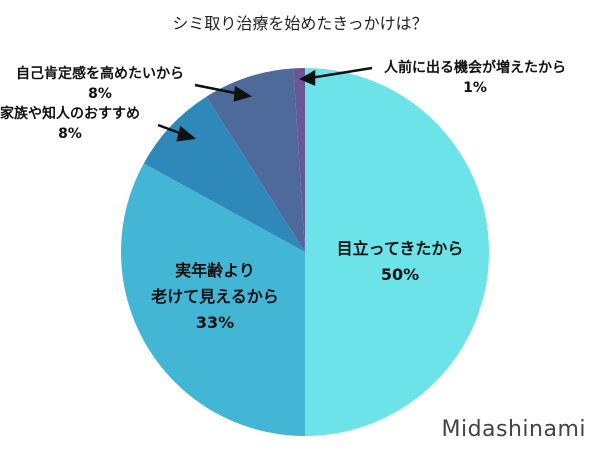 Image resolution: width=600 pixels, height=450 pixels. Describe the element at coordinates (400, 274) in the screenshot. I see `label-s1-pct: 50%` at that location.